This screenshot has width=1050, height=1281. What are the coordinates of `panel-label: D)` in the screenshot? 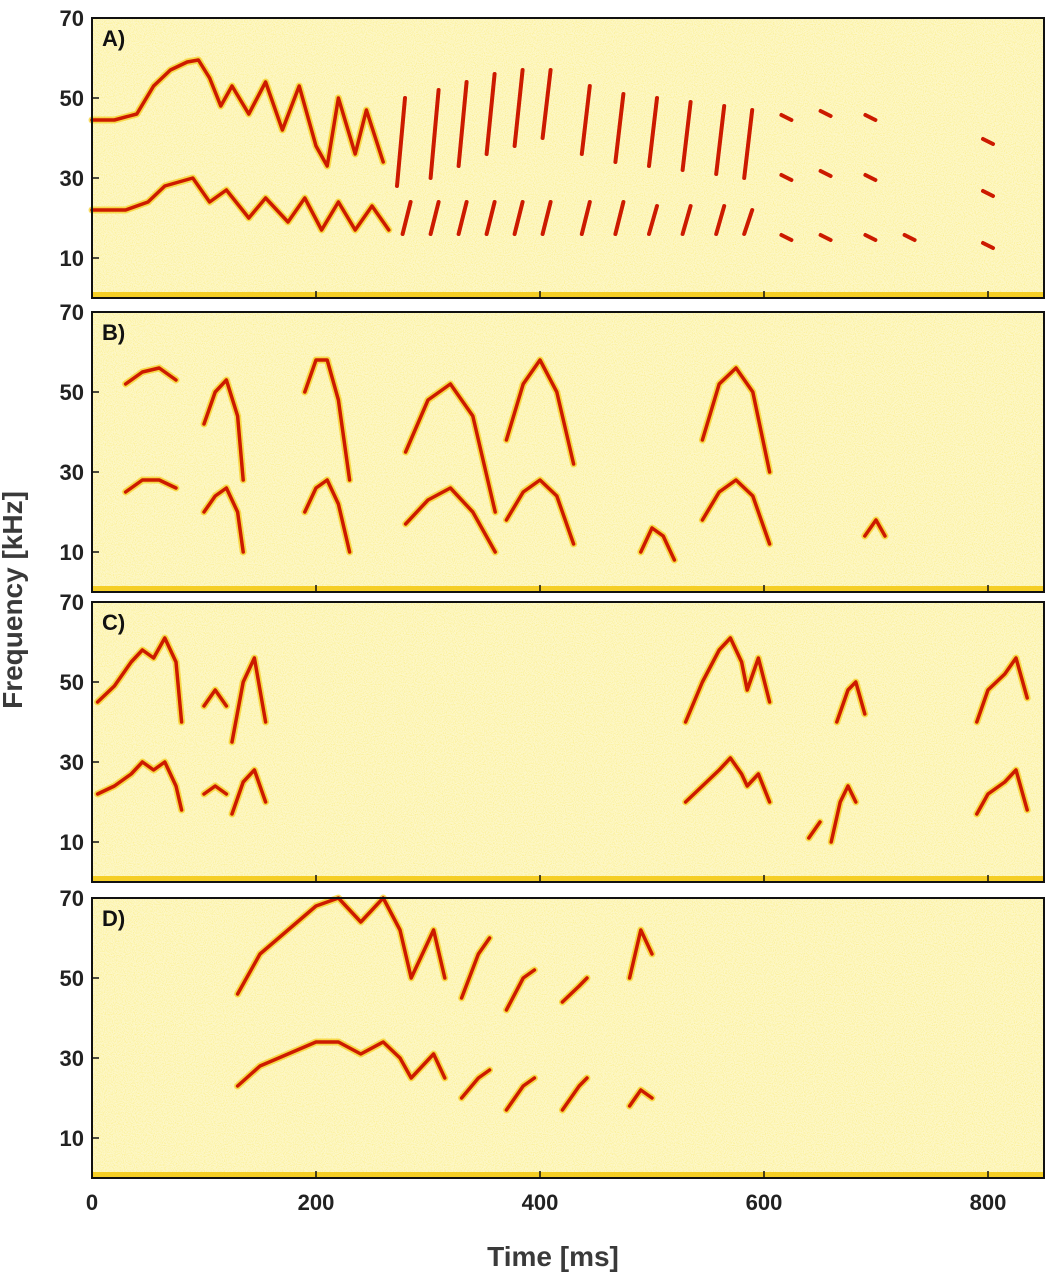 It's located at (113, 918).